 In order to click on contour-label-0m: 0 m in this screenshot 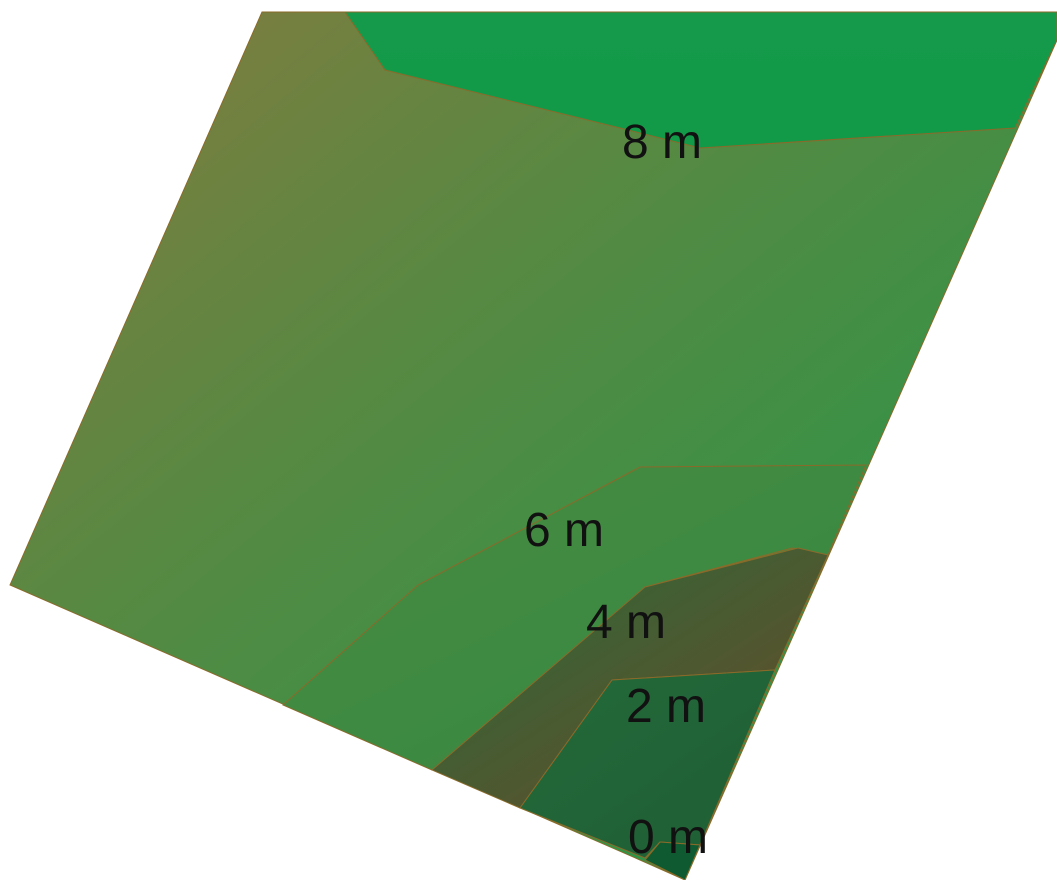, I will do `click(668, 837)`.